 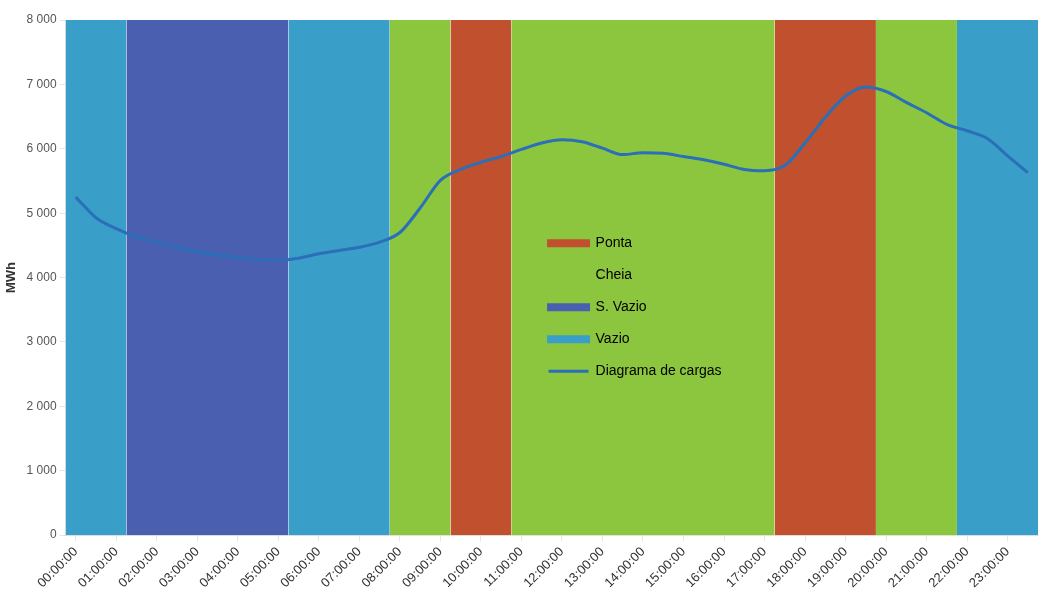 What do you see at coordinates (41, 212) in the screenshot?
I see `y-tick-label: 5 000` at bounding box center [41, 212].